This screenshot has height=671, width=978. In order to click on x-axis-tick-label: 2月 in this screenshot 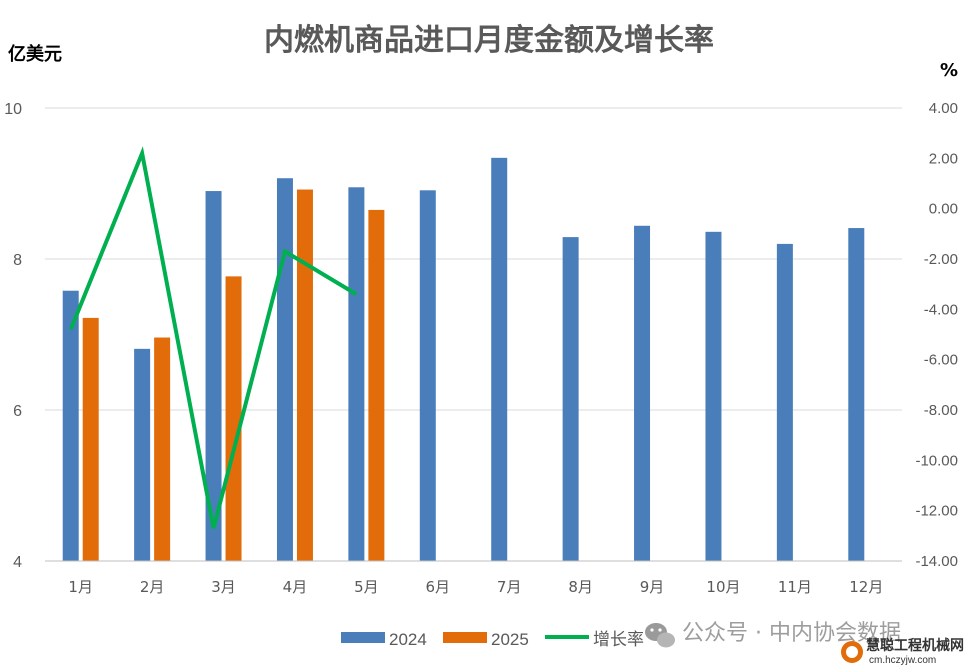, I will do `click(152, 587)`.